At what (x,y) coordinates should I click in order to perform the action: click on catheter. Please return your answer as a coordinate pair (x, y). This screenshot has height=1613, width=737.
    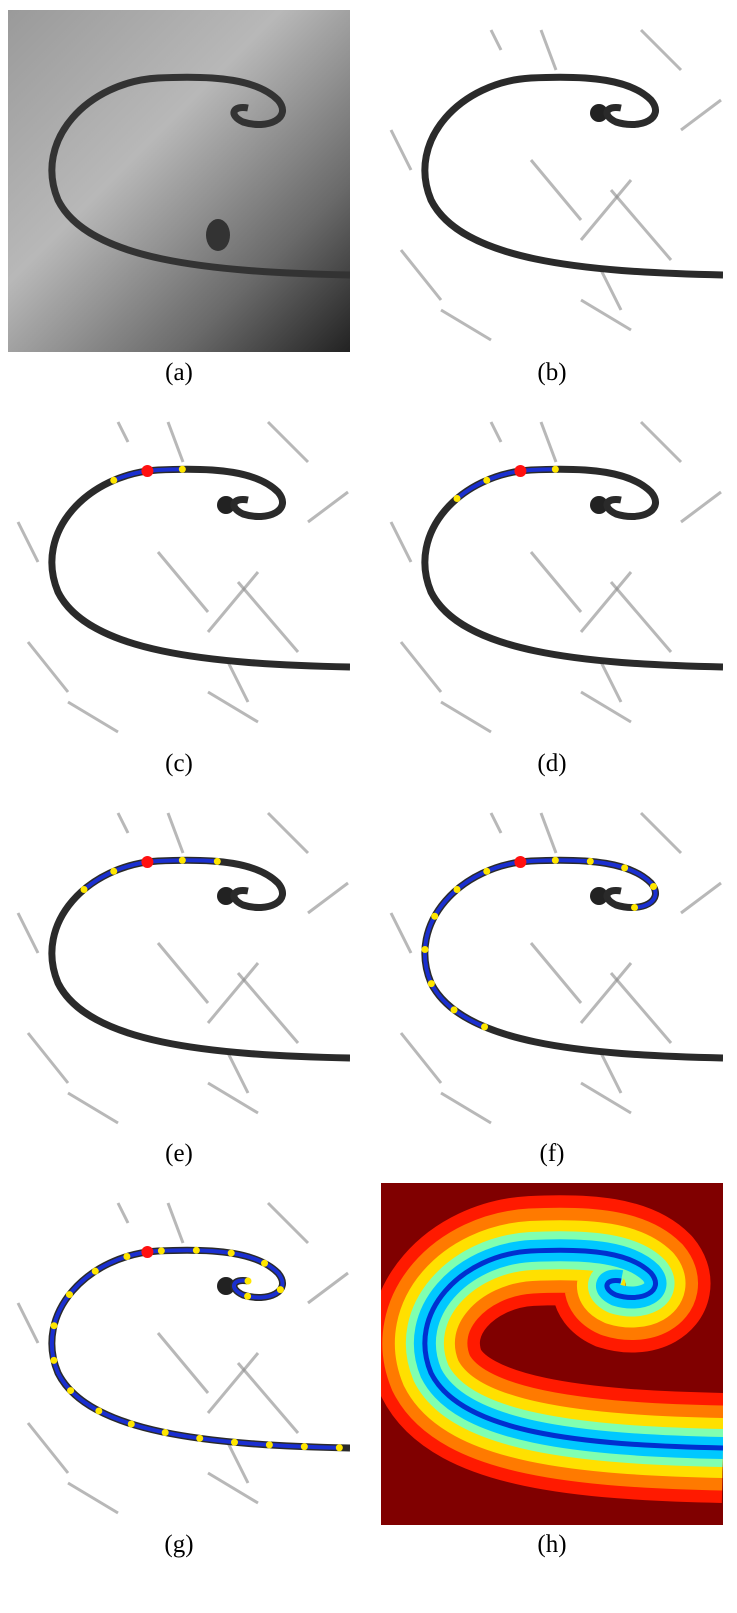
    Looking at the image, I should click on (572, 176).